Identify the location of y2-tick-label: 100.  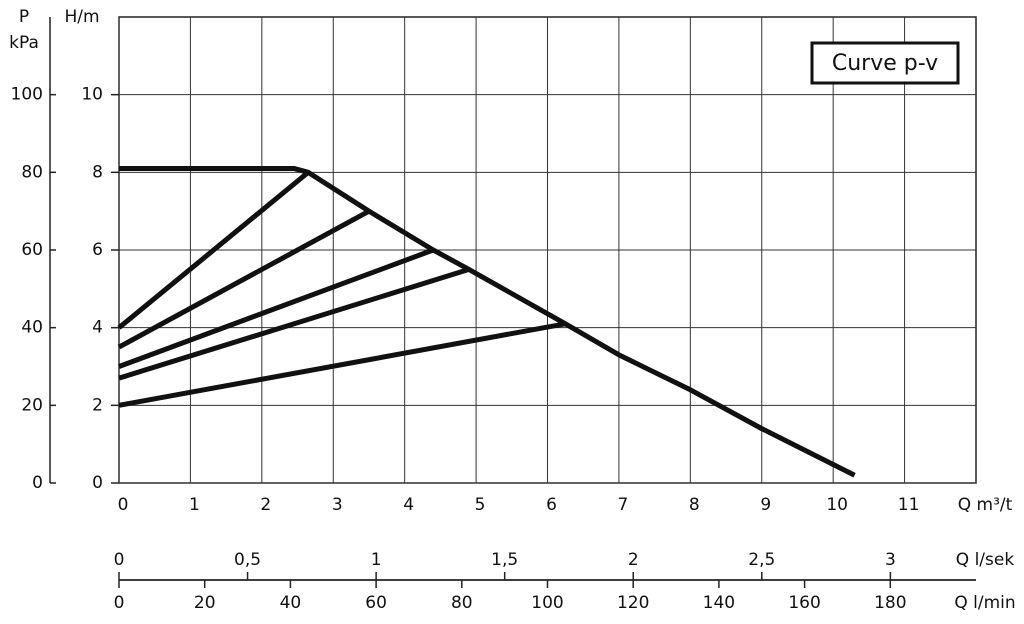
(27, 95).